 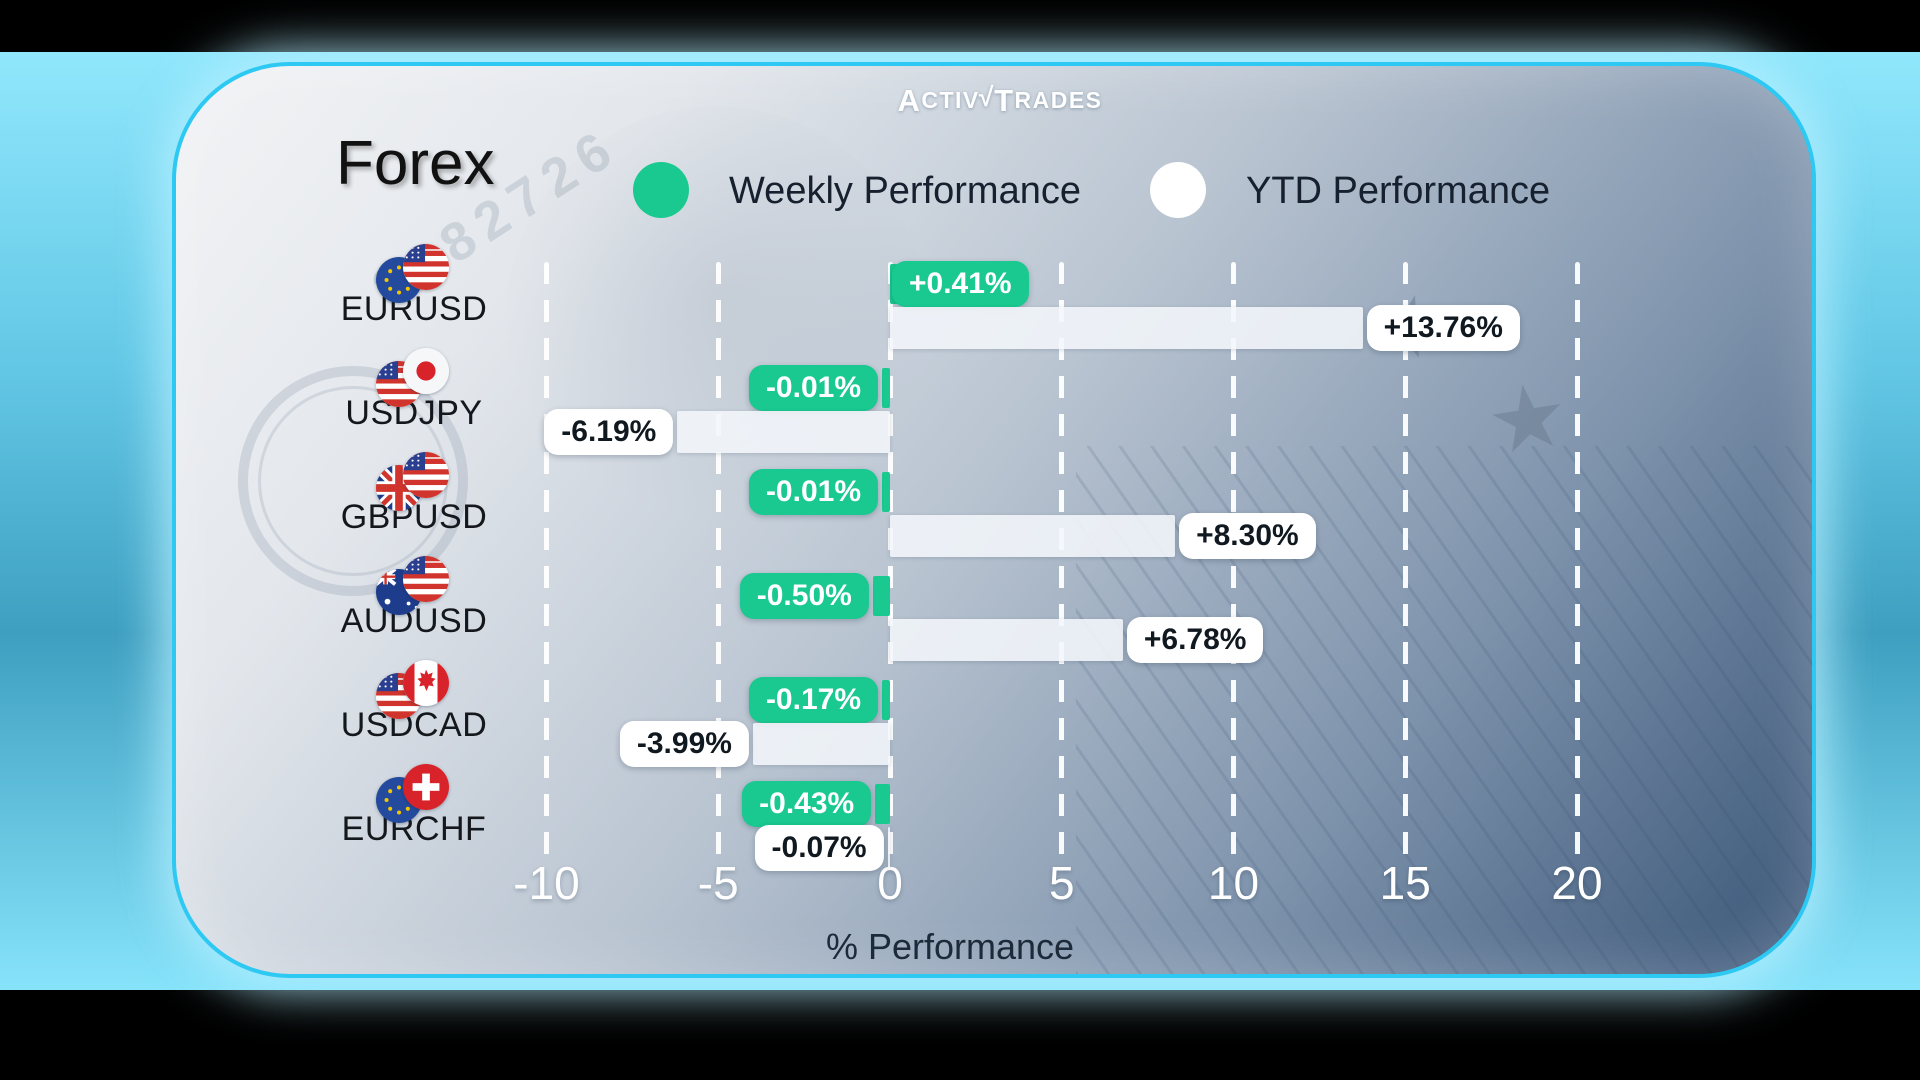 What do you see at coordinates (1195, 640) in the screenshot?
I see `ytd-value-pill-audusd: +6.78%` at bounding box center [1195, 640].